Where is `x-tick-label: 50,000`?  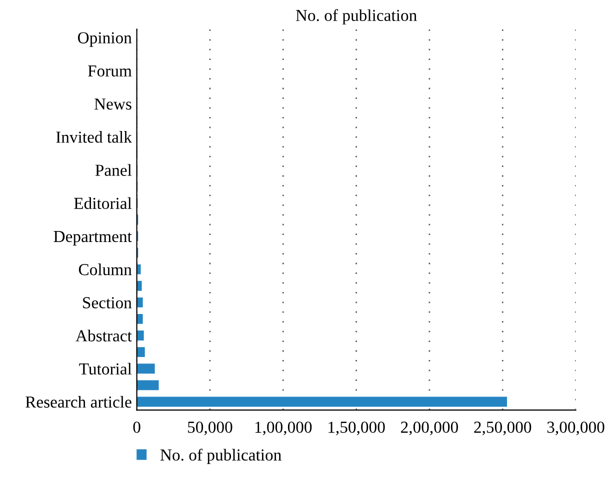 x-tick-label: 50,000 is located at coordinates (210, 429).